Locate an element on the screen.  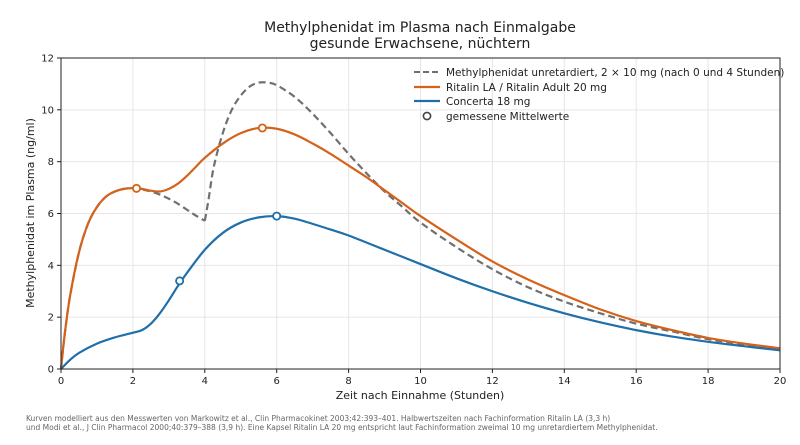
x-tick-label: 14 is located at coordinates (564, 381).